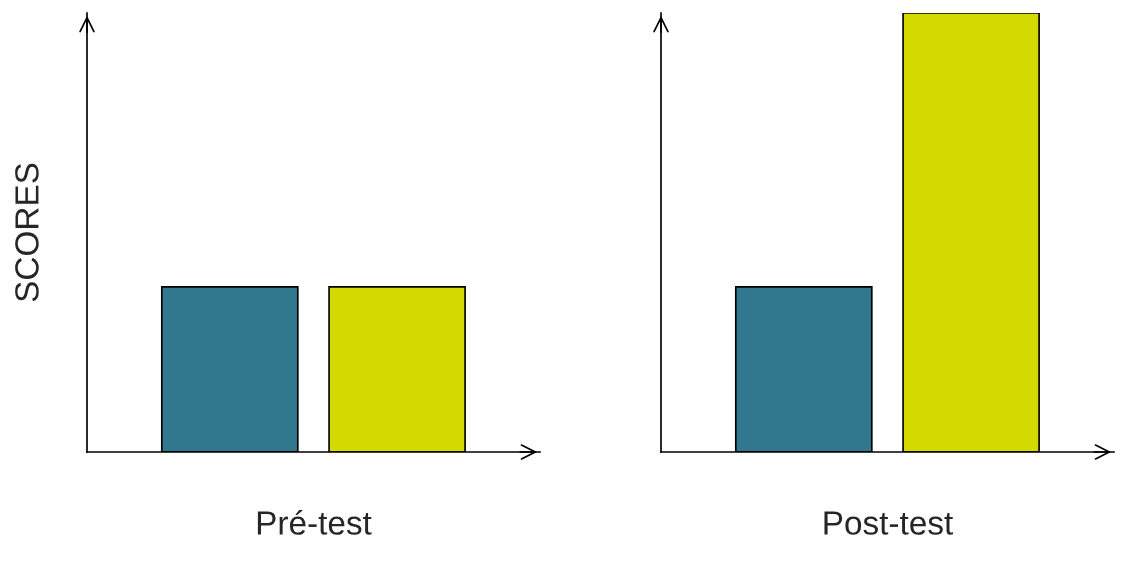 This screenshot has height=569, width=1123. What do you see at coordinates (27, 232) in the screenshot?
I see `y-axis-title: SCORES` at bounding box center [27, 232].